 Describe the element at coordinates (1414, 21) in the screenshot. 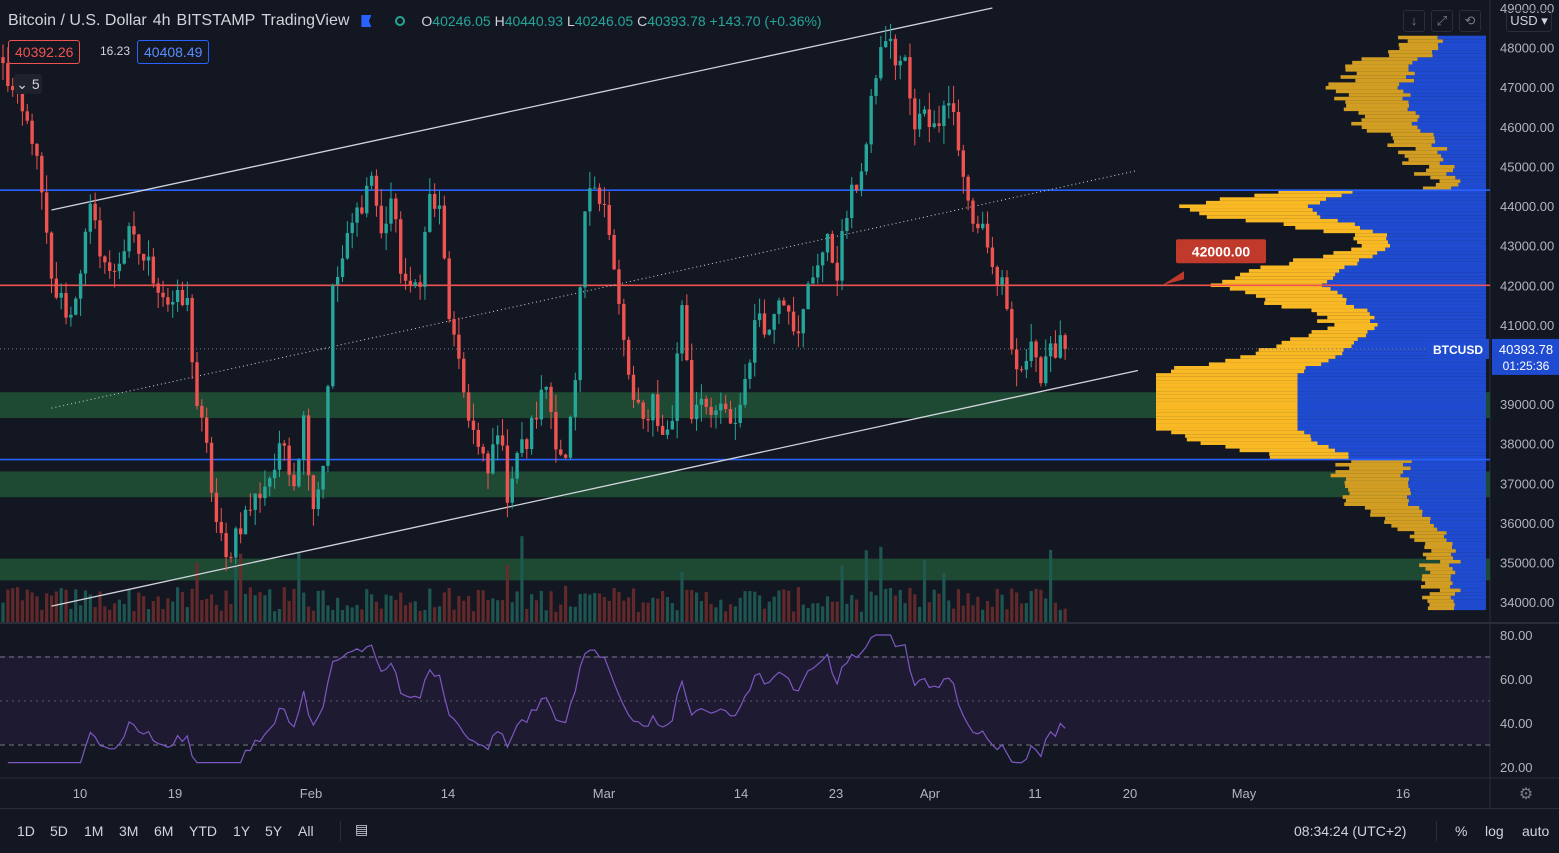

I see `arrow-down-icon: ↓` at that location.